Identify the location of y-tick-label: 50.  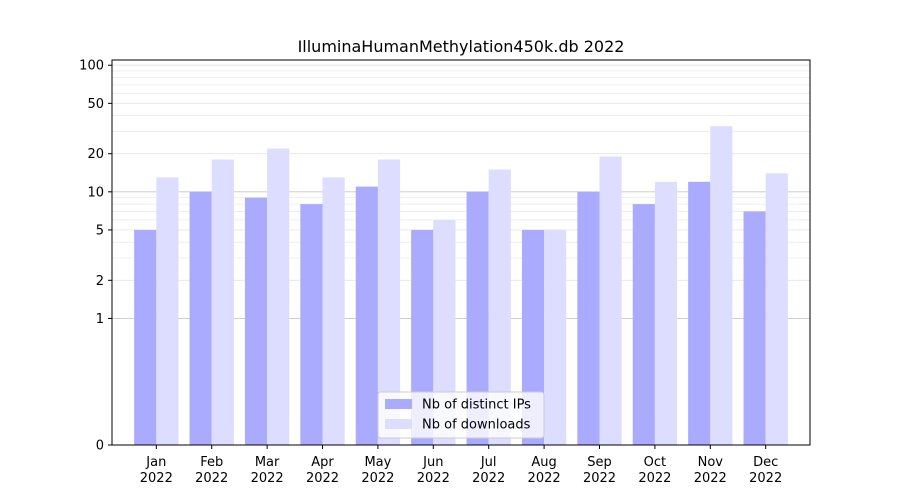
(95, 104).